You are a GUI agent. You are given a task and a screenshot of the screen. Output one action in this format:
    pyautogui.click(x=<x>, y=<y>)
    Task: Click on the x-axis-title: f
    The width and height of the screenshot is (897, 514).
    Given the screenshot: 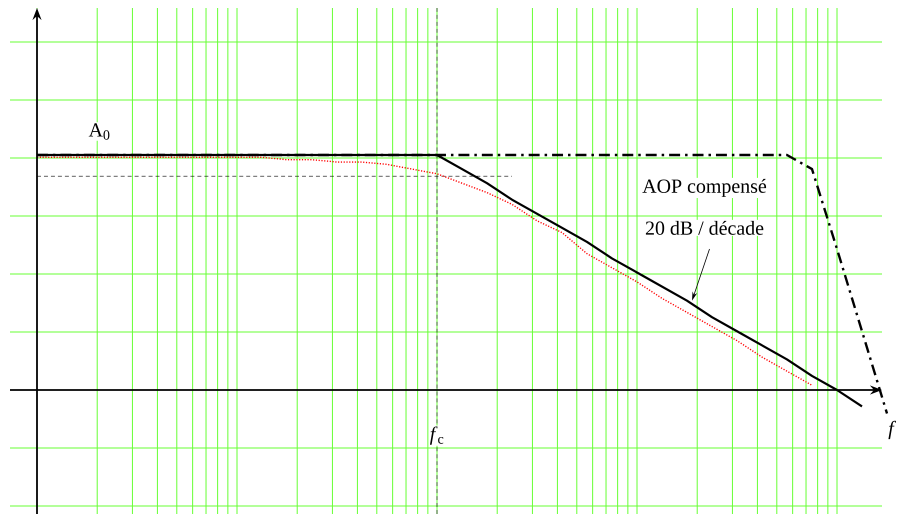 What is the action you would take?
    pyautogui.click(x=892, y=430)
    